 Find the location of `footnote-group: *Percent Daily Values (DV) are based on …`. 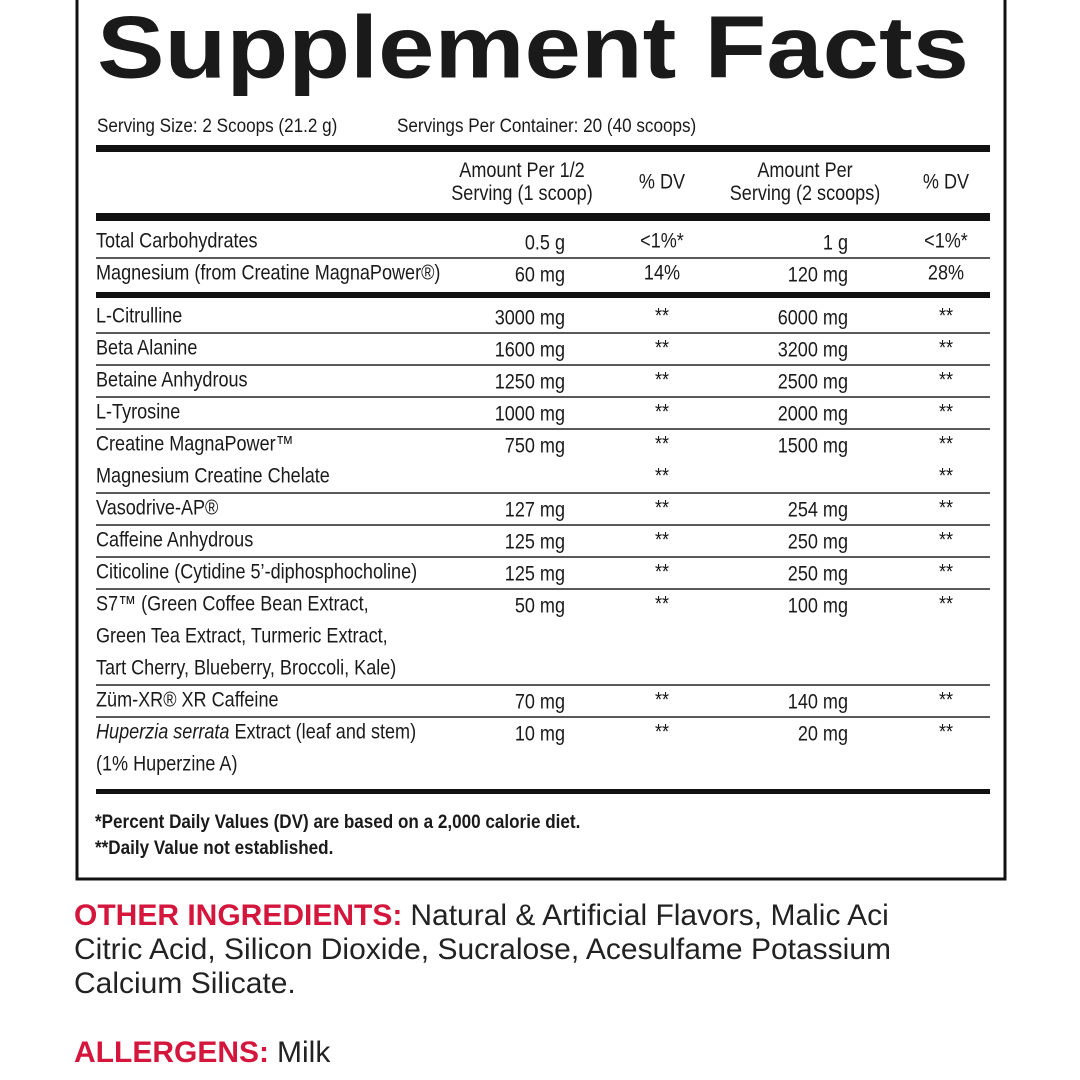

footnote-group: *Percent Daily Values (DV) are based on … is located at coordinates (337, 821).